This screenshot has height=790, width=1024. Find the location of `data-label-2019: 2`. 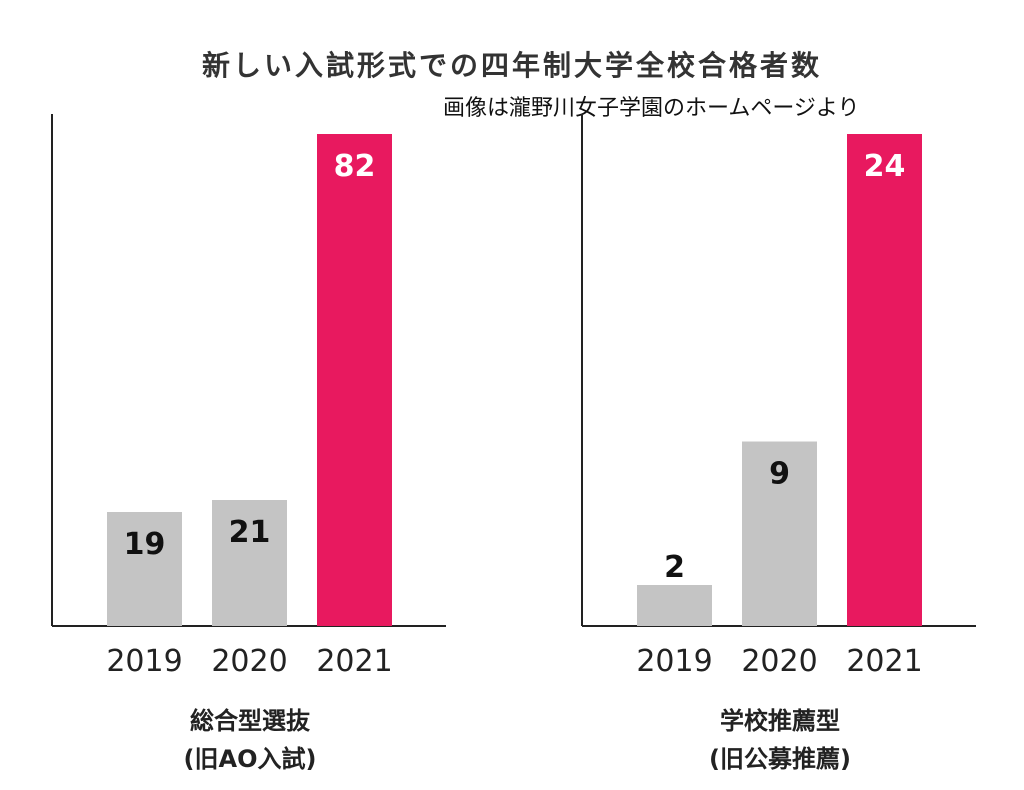

data-label-2019: 2 is located at coordinates (674, 567).